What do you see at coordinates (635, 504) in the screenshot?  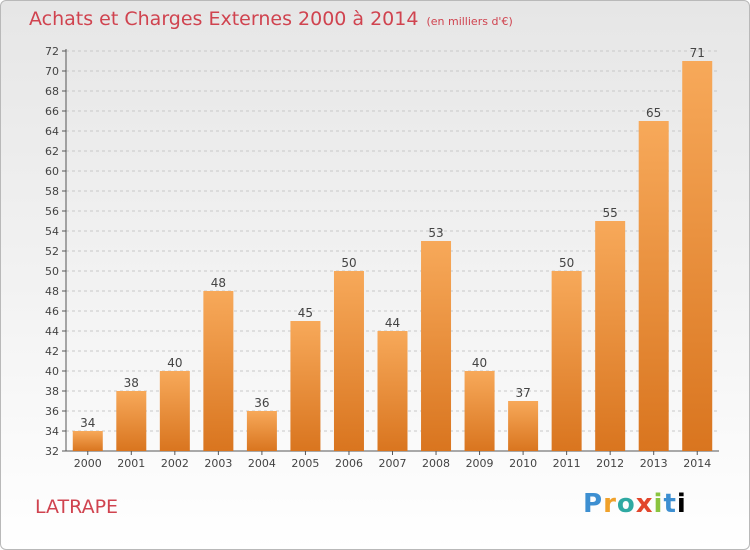 I see `proxiti-logo: Proxiti` at bounding box center [635, 504].